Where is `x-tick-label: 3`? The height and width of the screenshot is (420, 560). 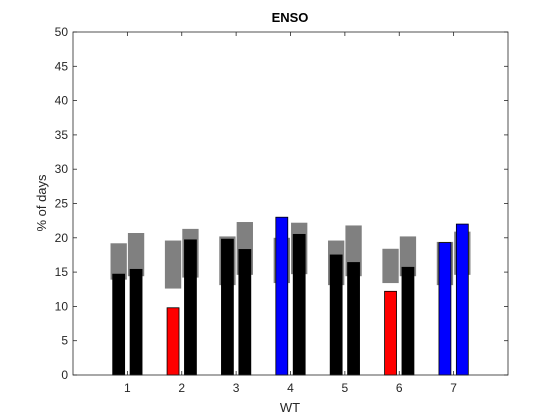 x-tick-label: 3 is located at coordinates (236, 388).